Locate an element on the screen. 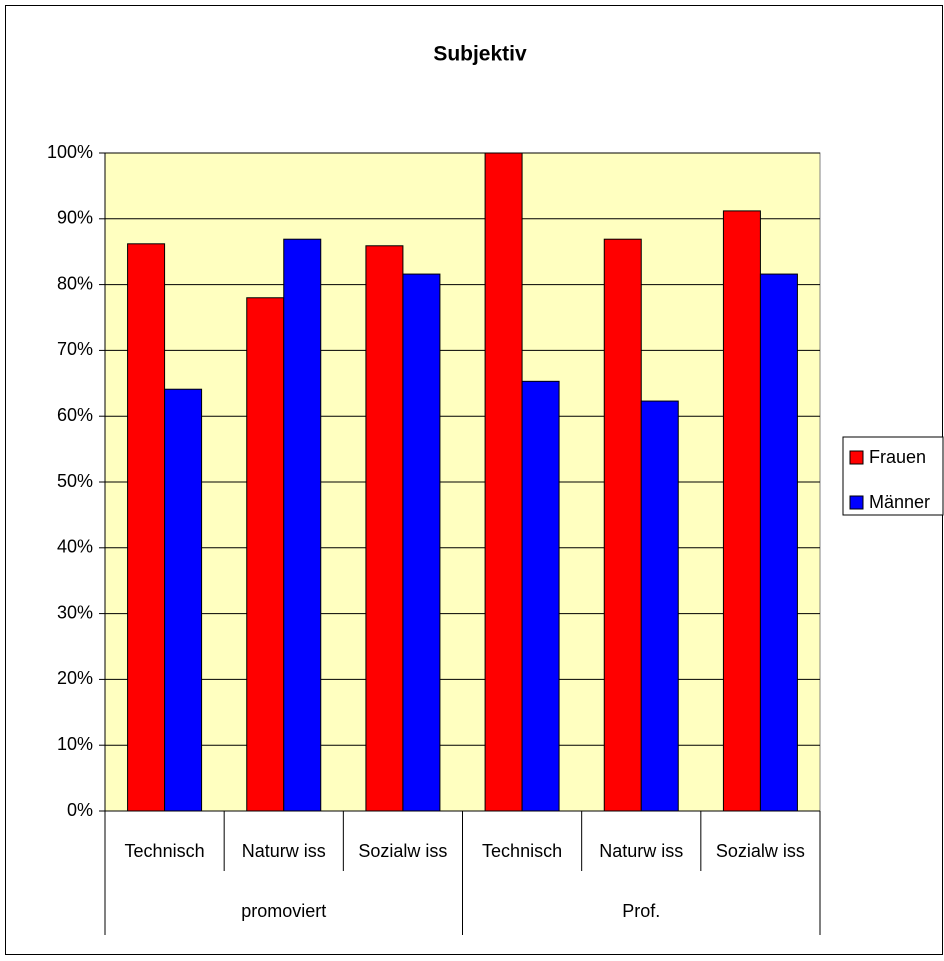 This screenshot has width=944, height=961. y-tick-label: 30% is located at coordinates (75, 612).